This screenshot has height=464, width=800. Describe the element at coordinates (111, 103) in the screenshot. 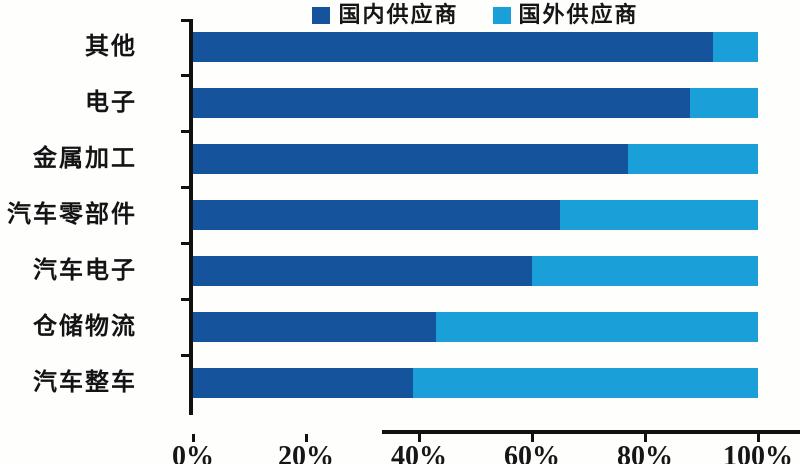

I see `category-label: 电子` at that location.